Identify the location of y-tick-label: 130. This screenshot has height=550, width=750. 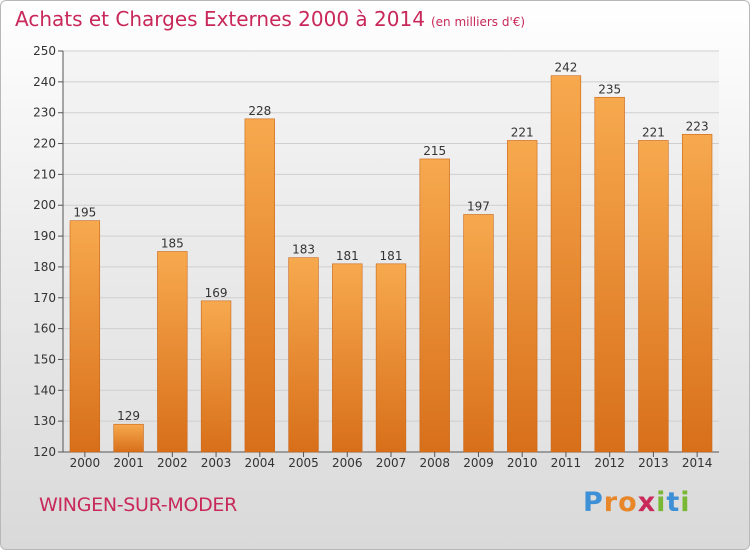
(44, 421).